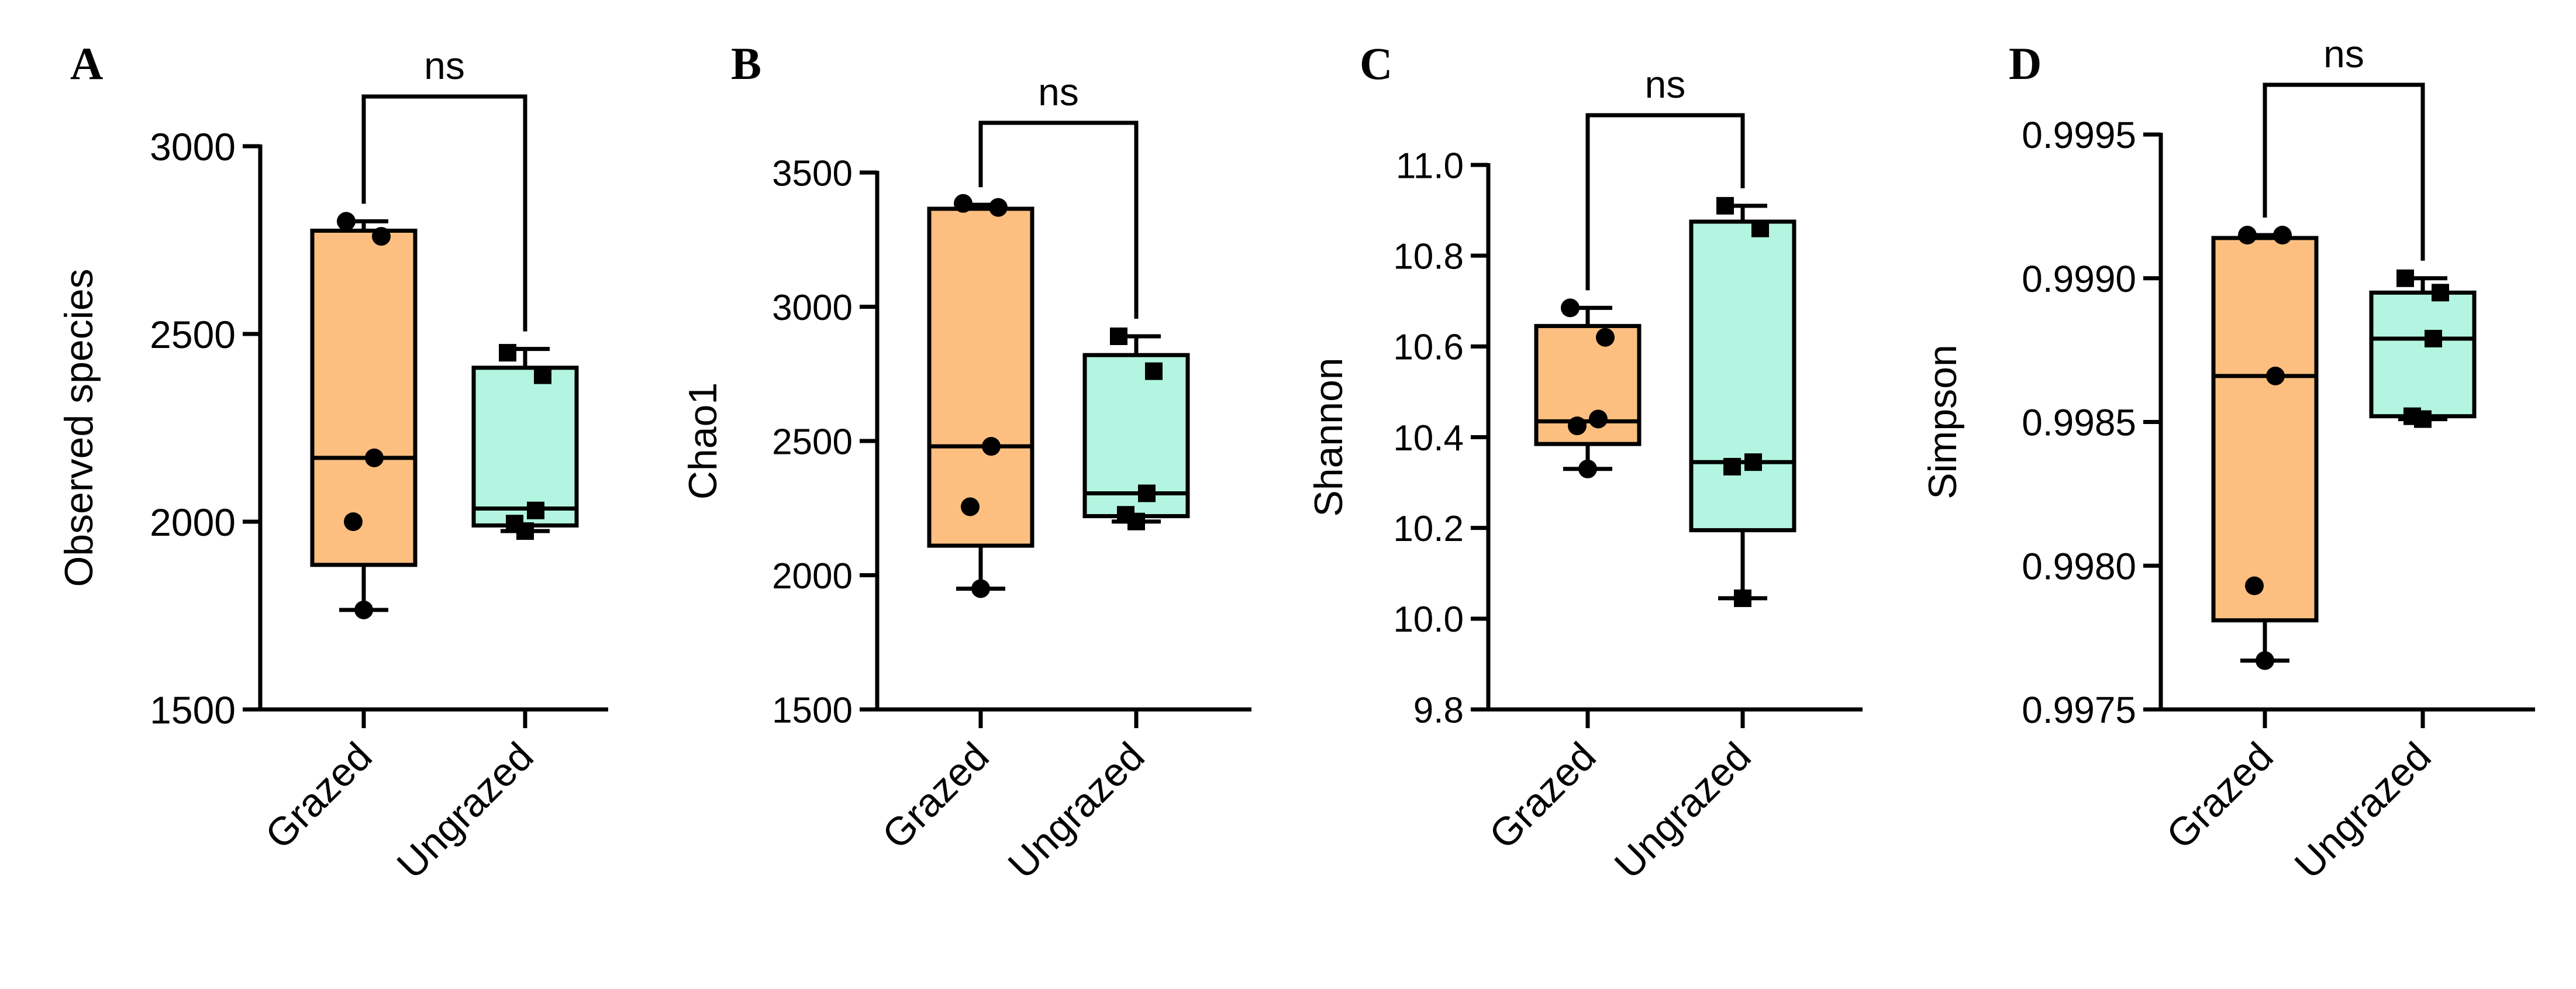  Describe the element at coordinates (87, 63) in the screenshot. I see `panel-letter: A` at that location.